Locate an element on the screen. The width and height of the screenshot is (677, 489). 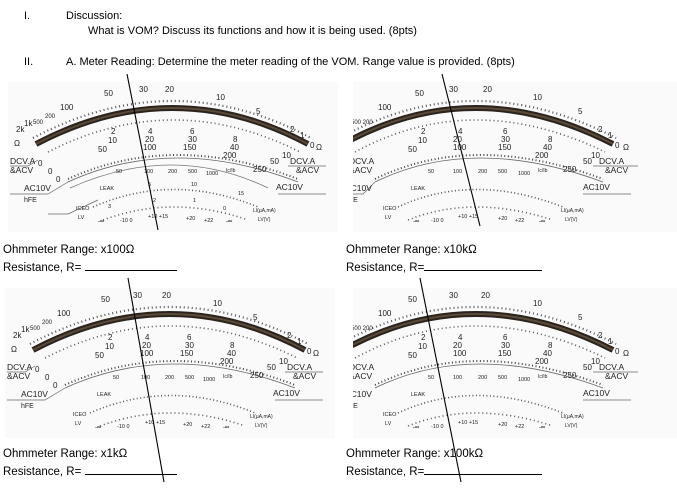
svg-text: LV(V) is located at coordinates (571, 219).